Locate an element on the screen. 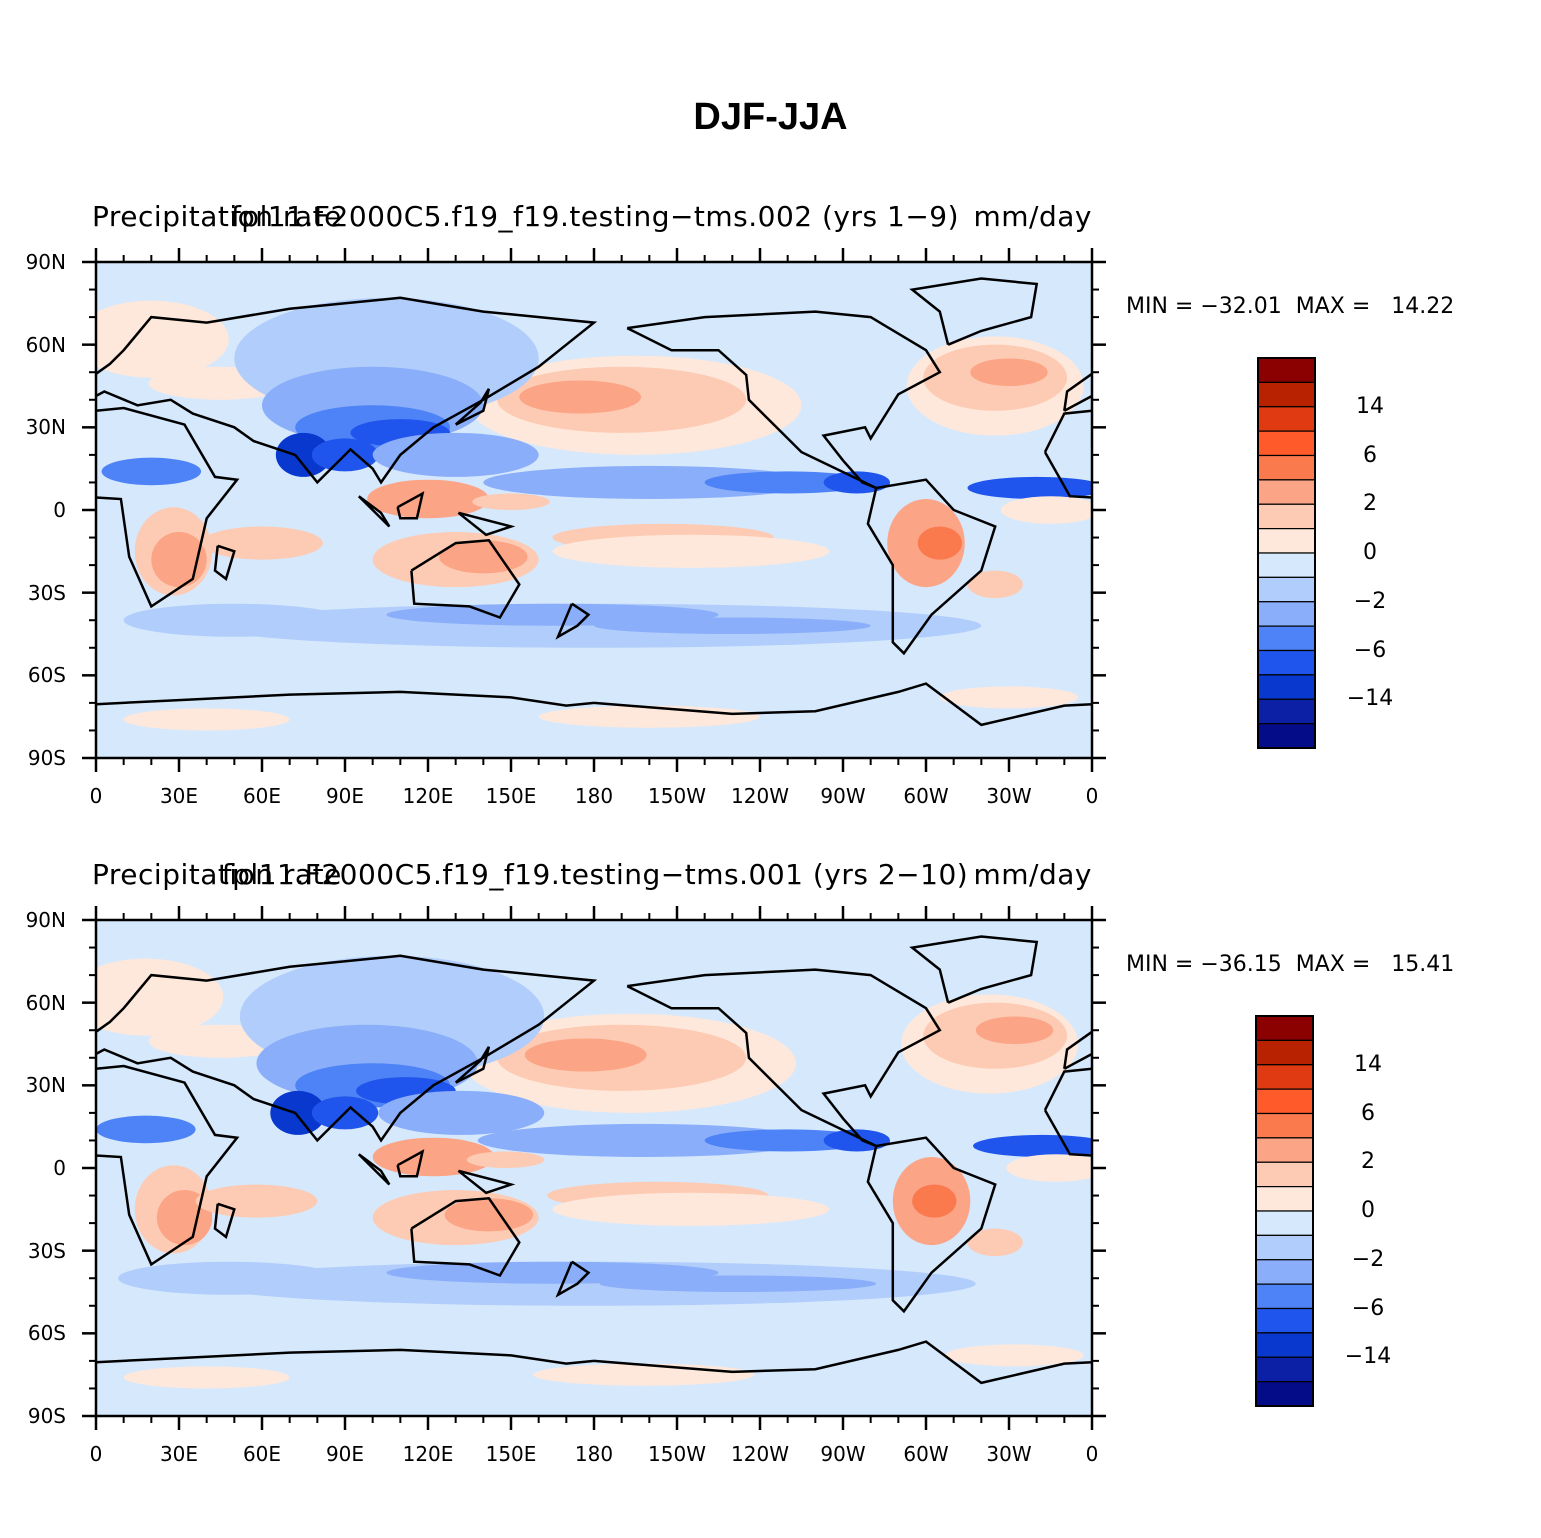 Image resolution: width=1541 pixels, height=1538 pixels. colorbar-frame is located at coordinates (1286, 553).